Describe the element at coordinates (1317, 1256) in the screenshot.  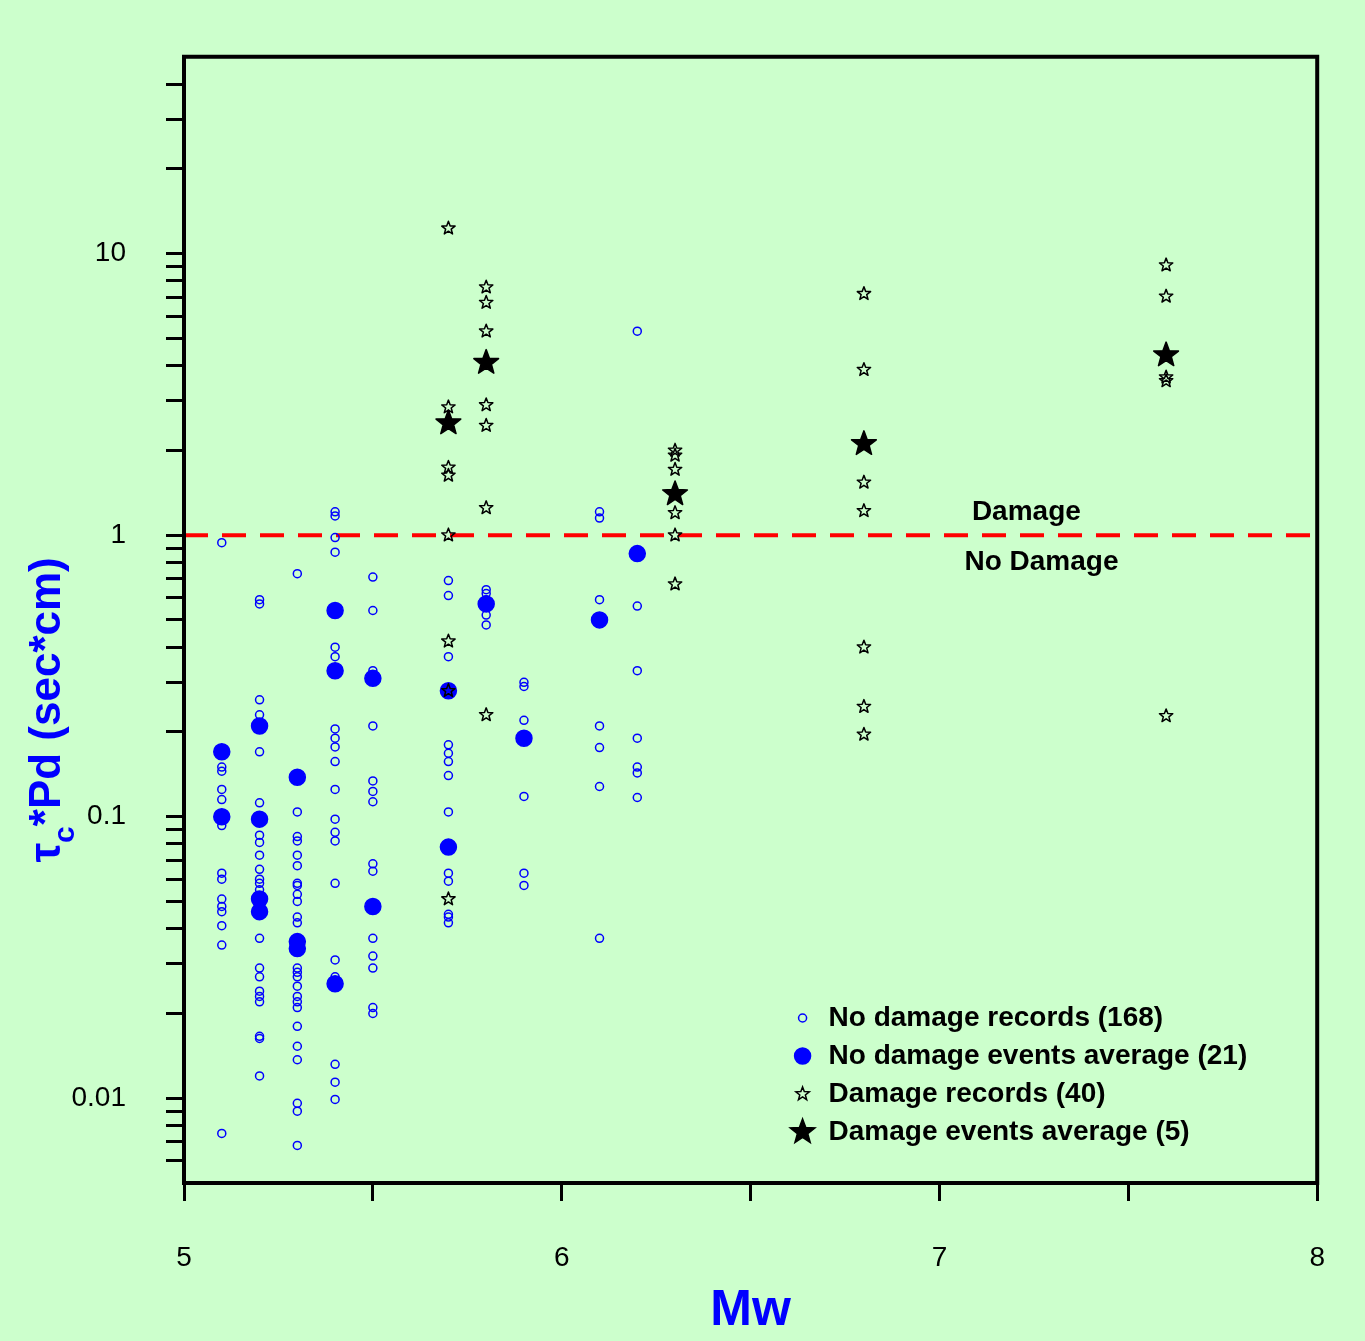
I see `x-tick-label: 8` at that location.